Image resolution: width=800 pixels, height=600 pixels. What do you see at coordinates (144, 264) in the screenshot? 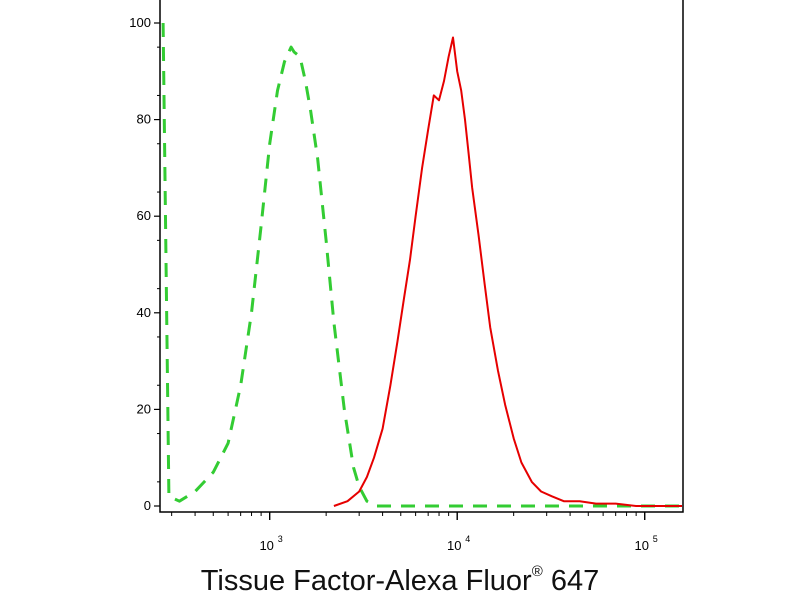
I see `y-axis-ticks: 0 20 40 60 80 100` at bounding box center [144, 264].